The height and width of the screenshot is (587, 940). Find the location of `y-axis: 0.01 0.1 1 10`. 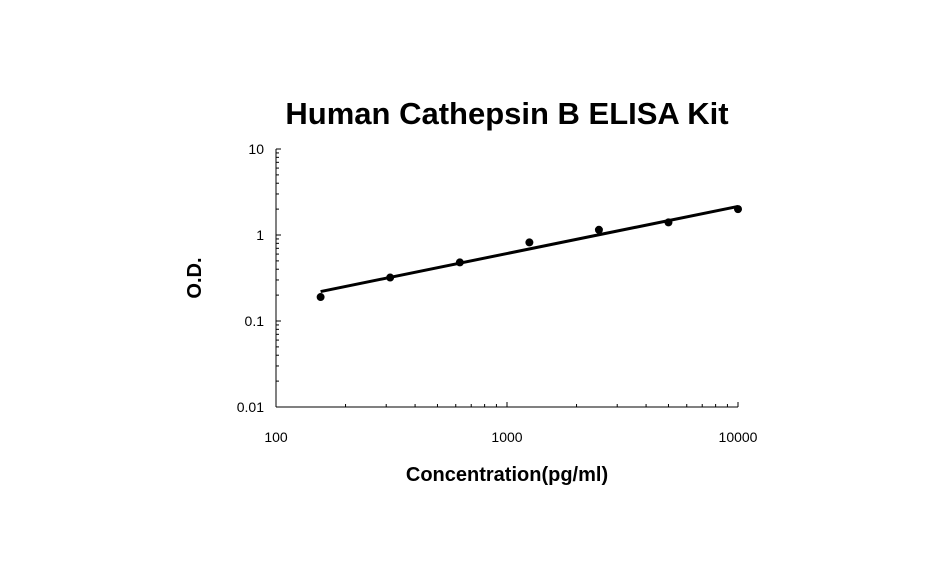

y-axis: 0.01 0.1 1 10 is located at coordinates (259, 278).